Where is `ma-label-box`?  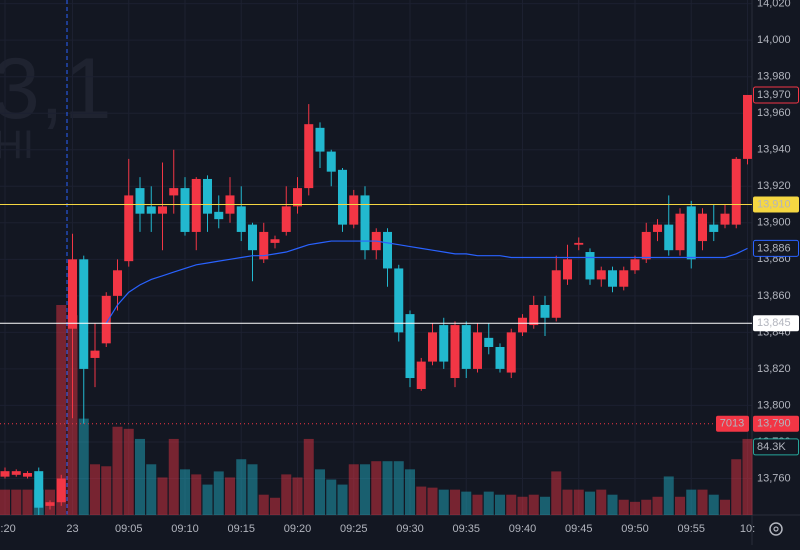 ma-label-box is located at coordinates (776, 248).